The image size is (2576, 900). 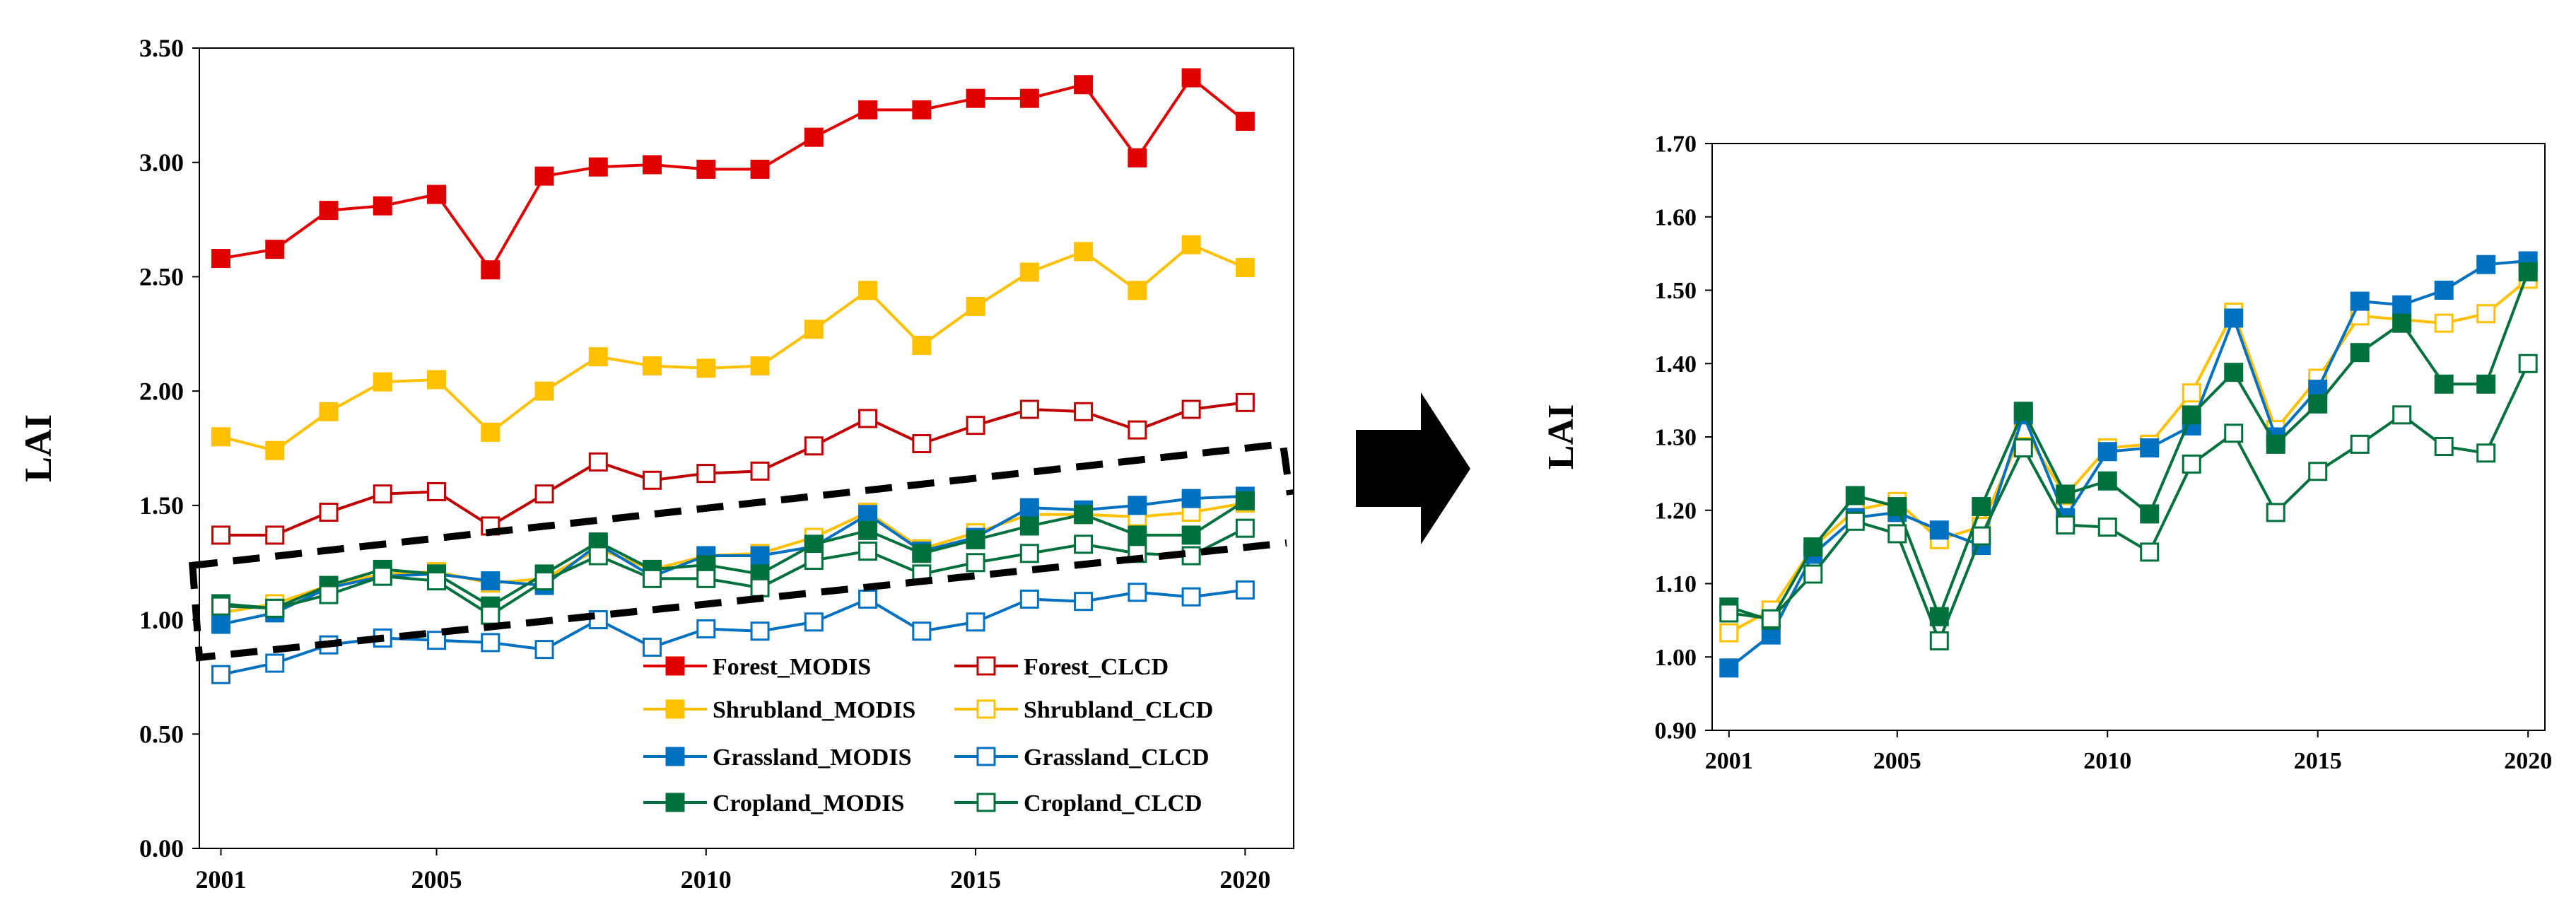 What do you see at coordinates (706, 879) in the screenshot?
I see `c0-x-tick-label: 2010` at bounding box center [706, 879].